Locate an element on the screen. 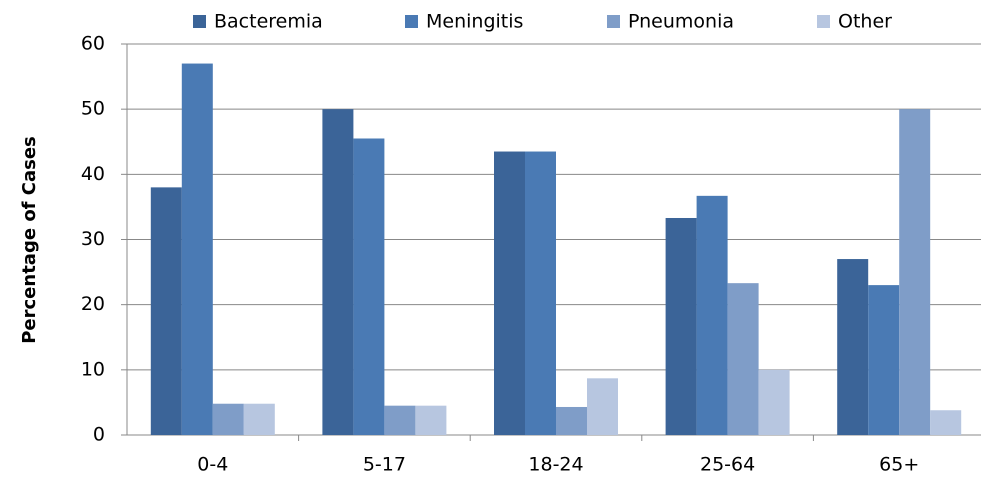 This screenshot has width=981, height=482. y-tick-label: 0 is located at coordinates (99, 435).